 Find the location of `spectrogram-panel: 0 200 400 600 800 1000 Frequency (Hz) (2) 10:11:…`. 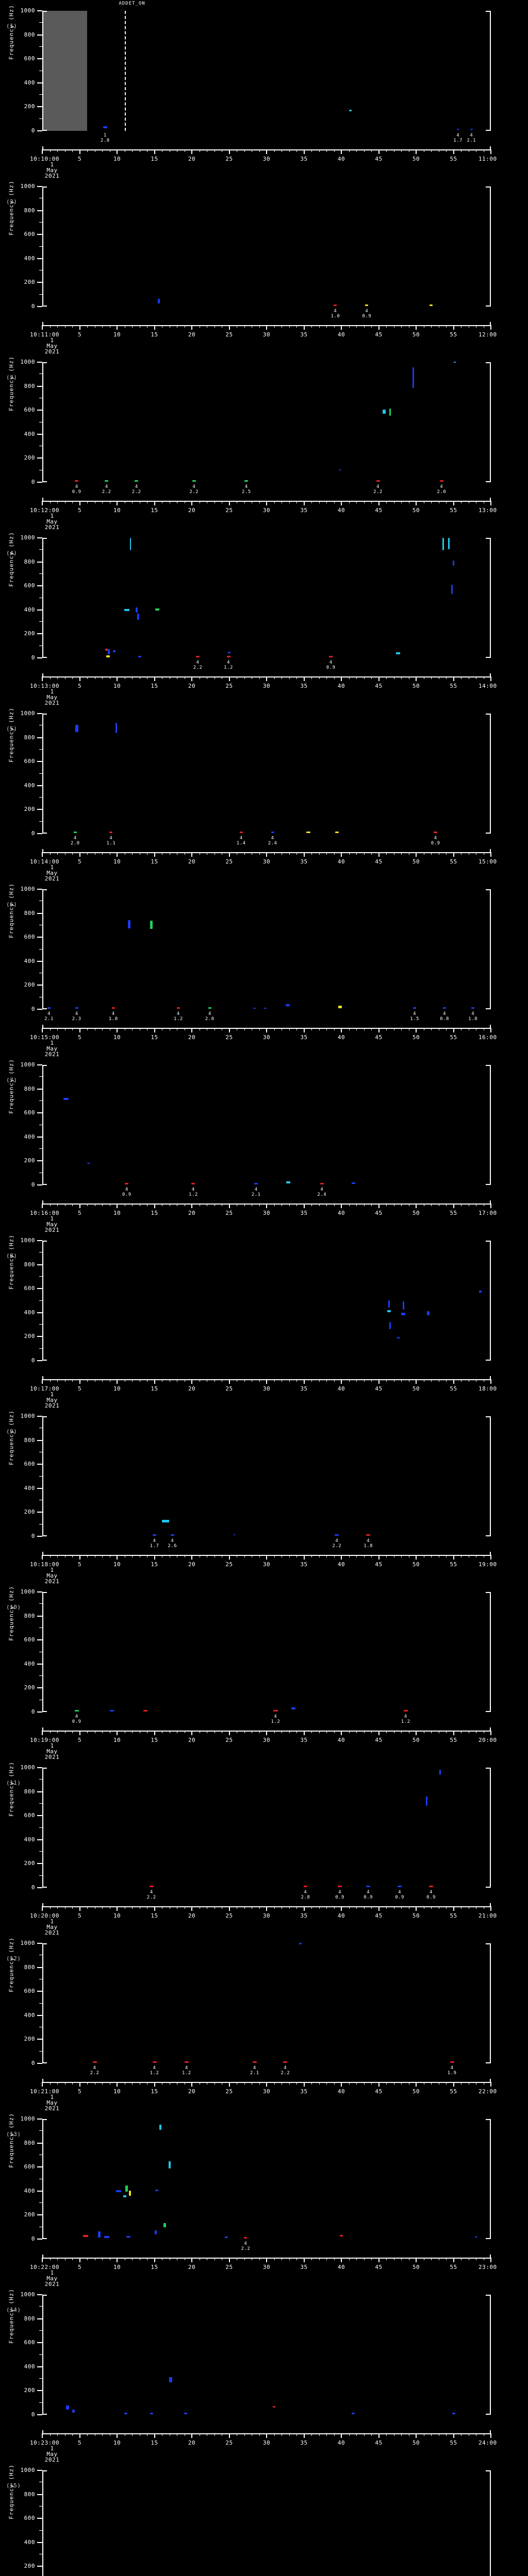

spectrogram-panel: 0 200 400 600 800 1000 Frequency (Hz) (2) 10:11:… is located at coordinates (264, 265).